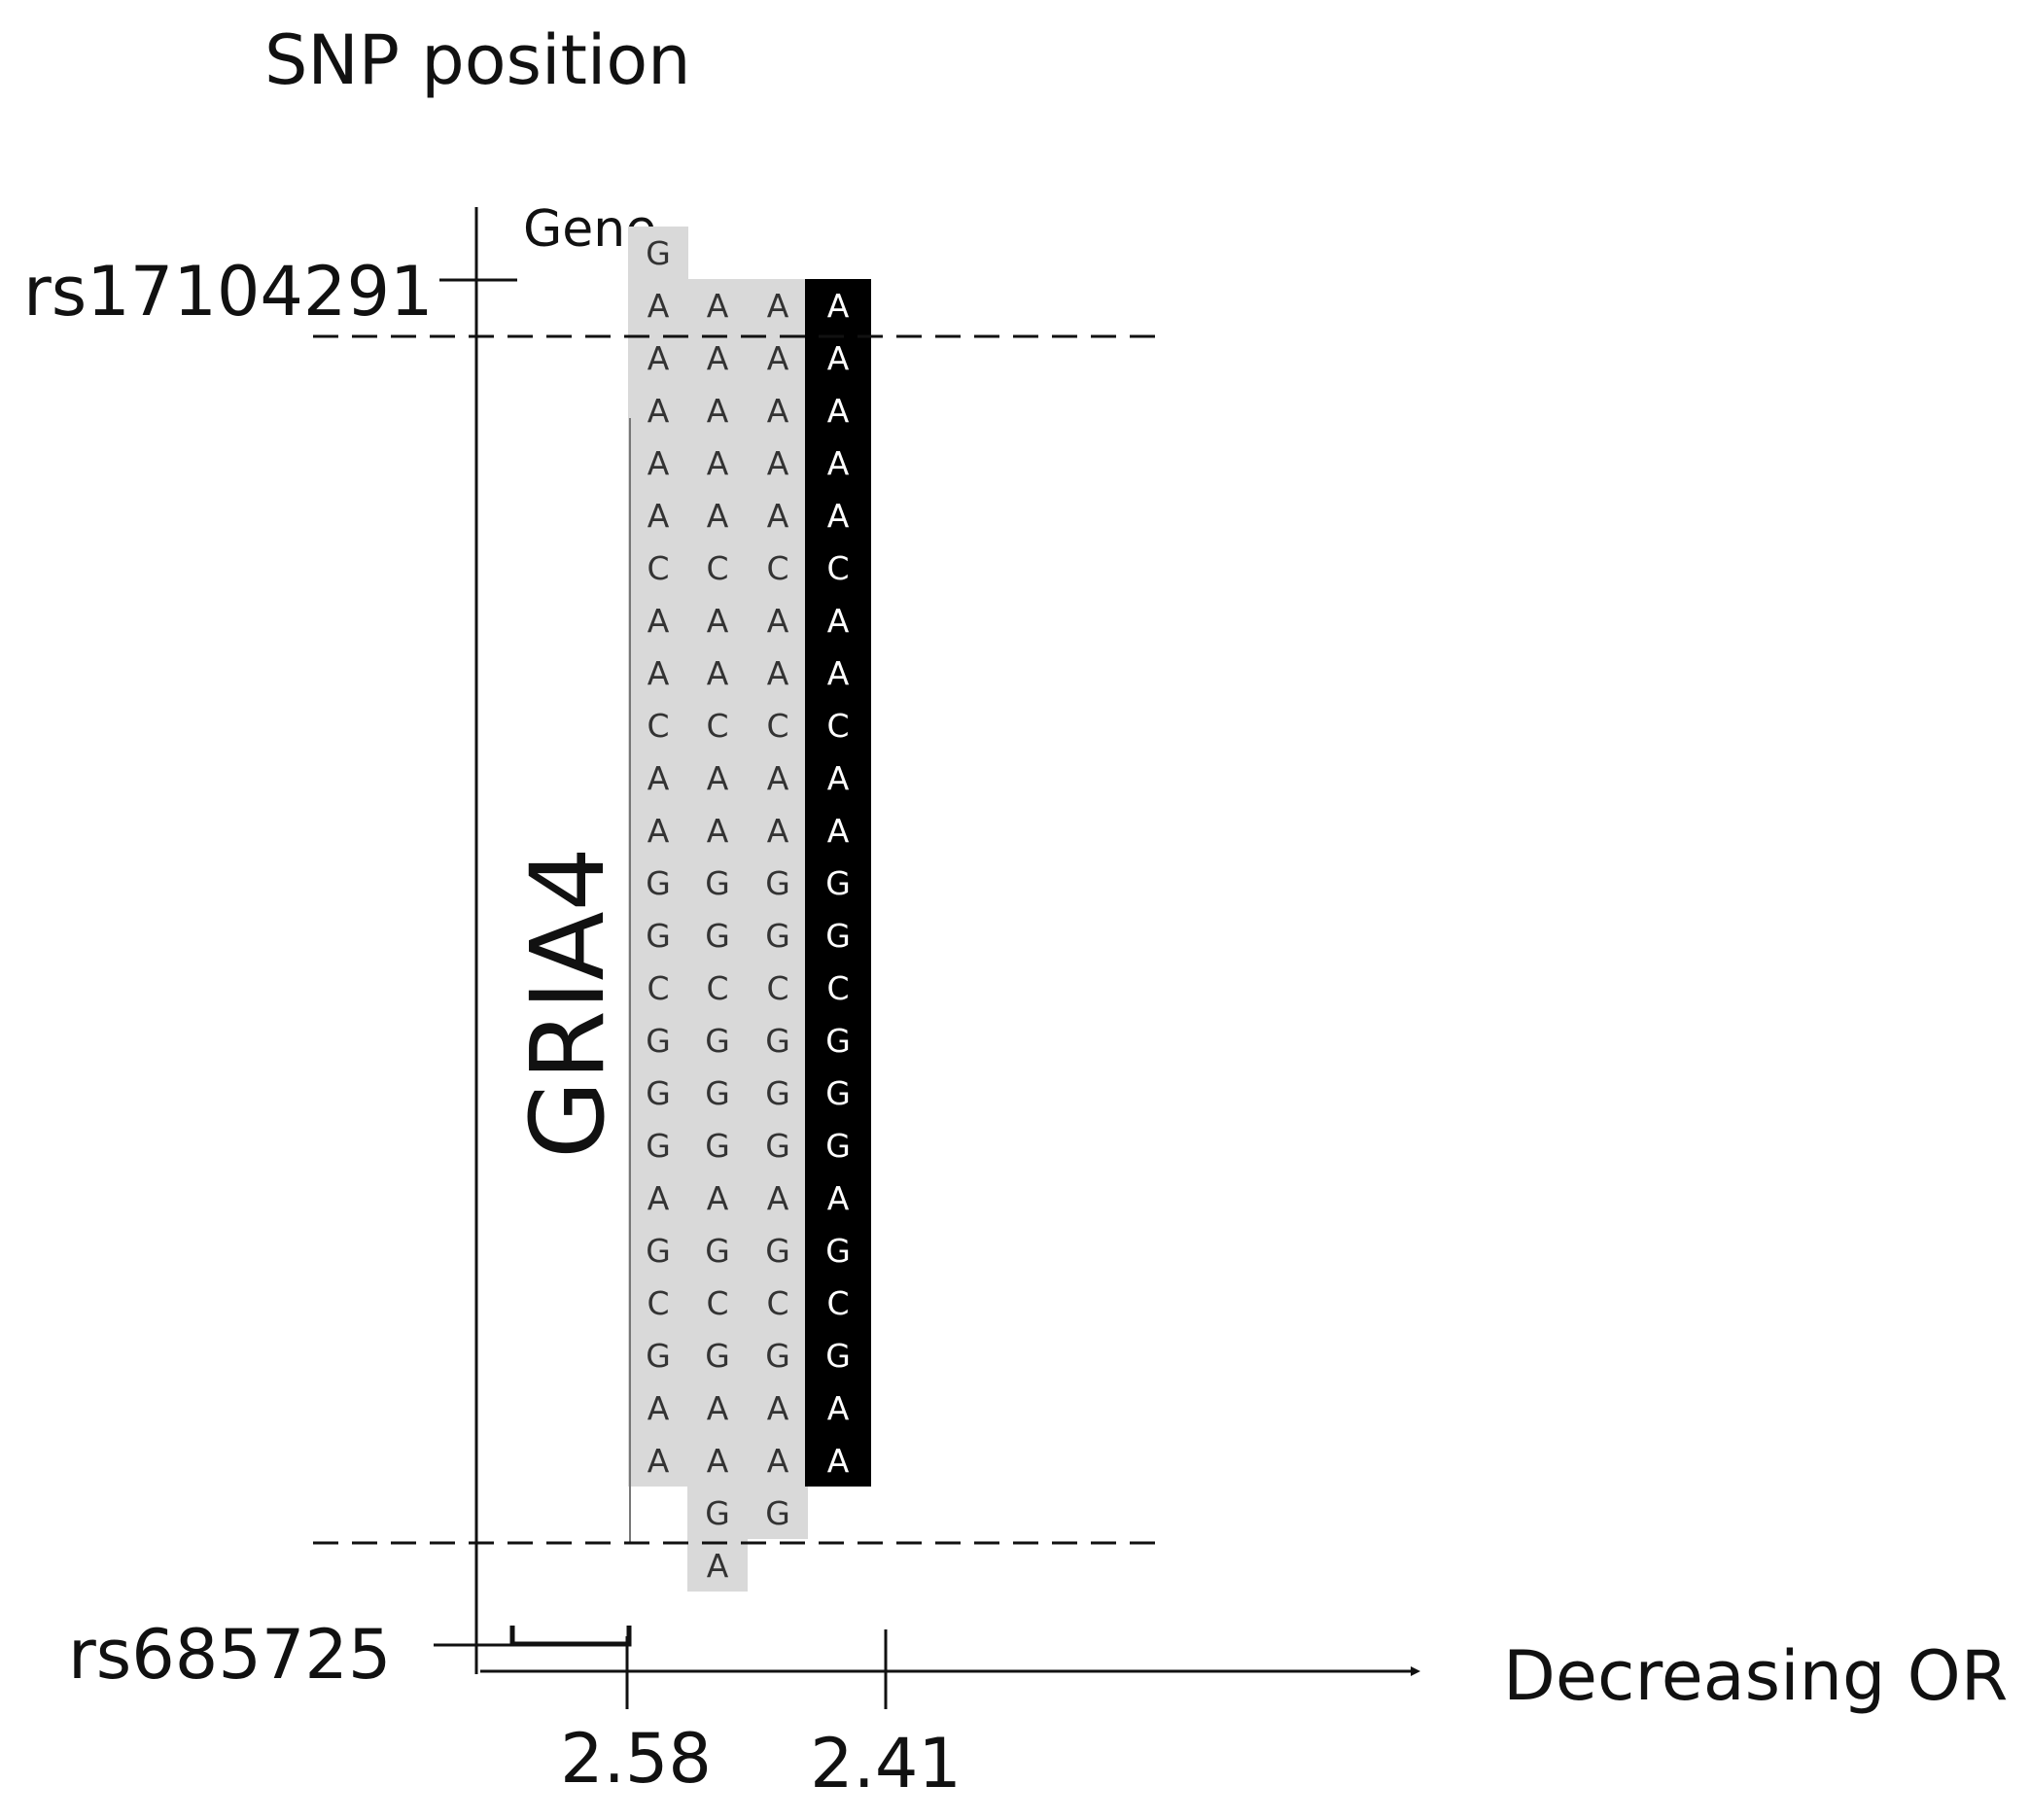 The height and width of the screenshot is (1820, 2030). I want to click on or-tick-label-0: 2.58, so click(636, 1759).